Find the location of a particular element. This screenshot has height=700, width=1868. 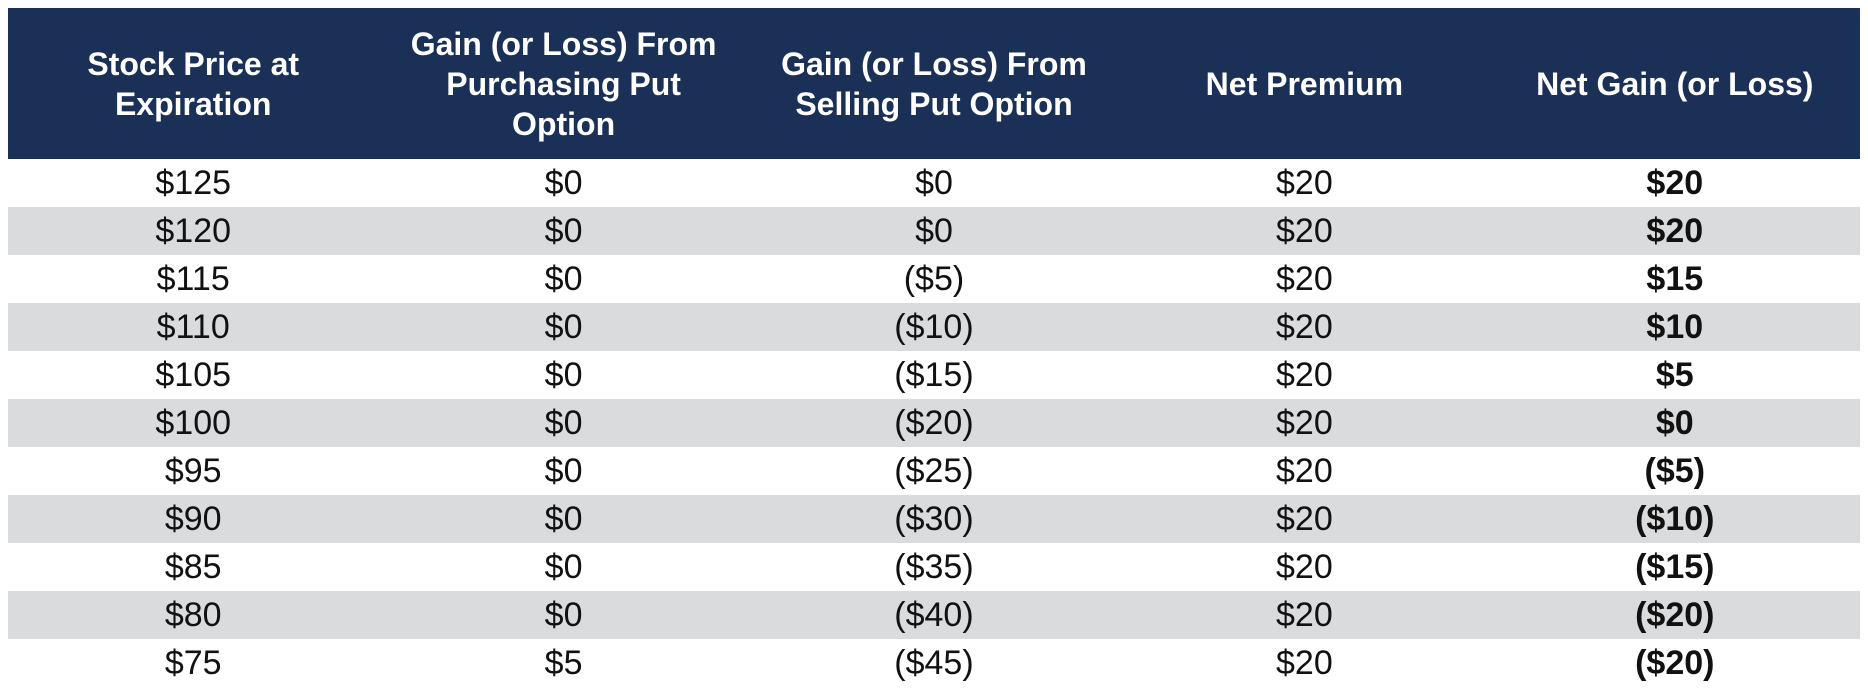

cell-net-gain-loss: ($10) is located at coordinates (1675, 519).